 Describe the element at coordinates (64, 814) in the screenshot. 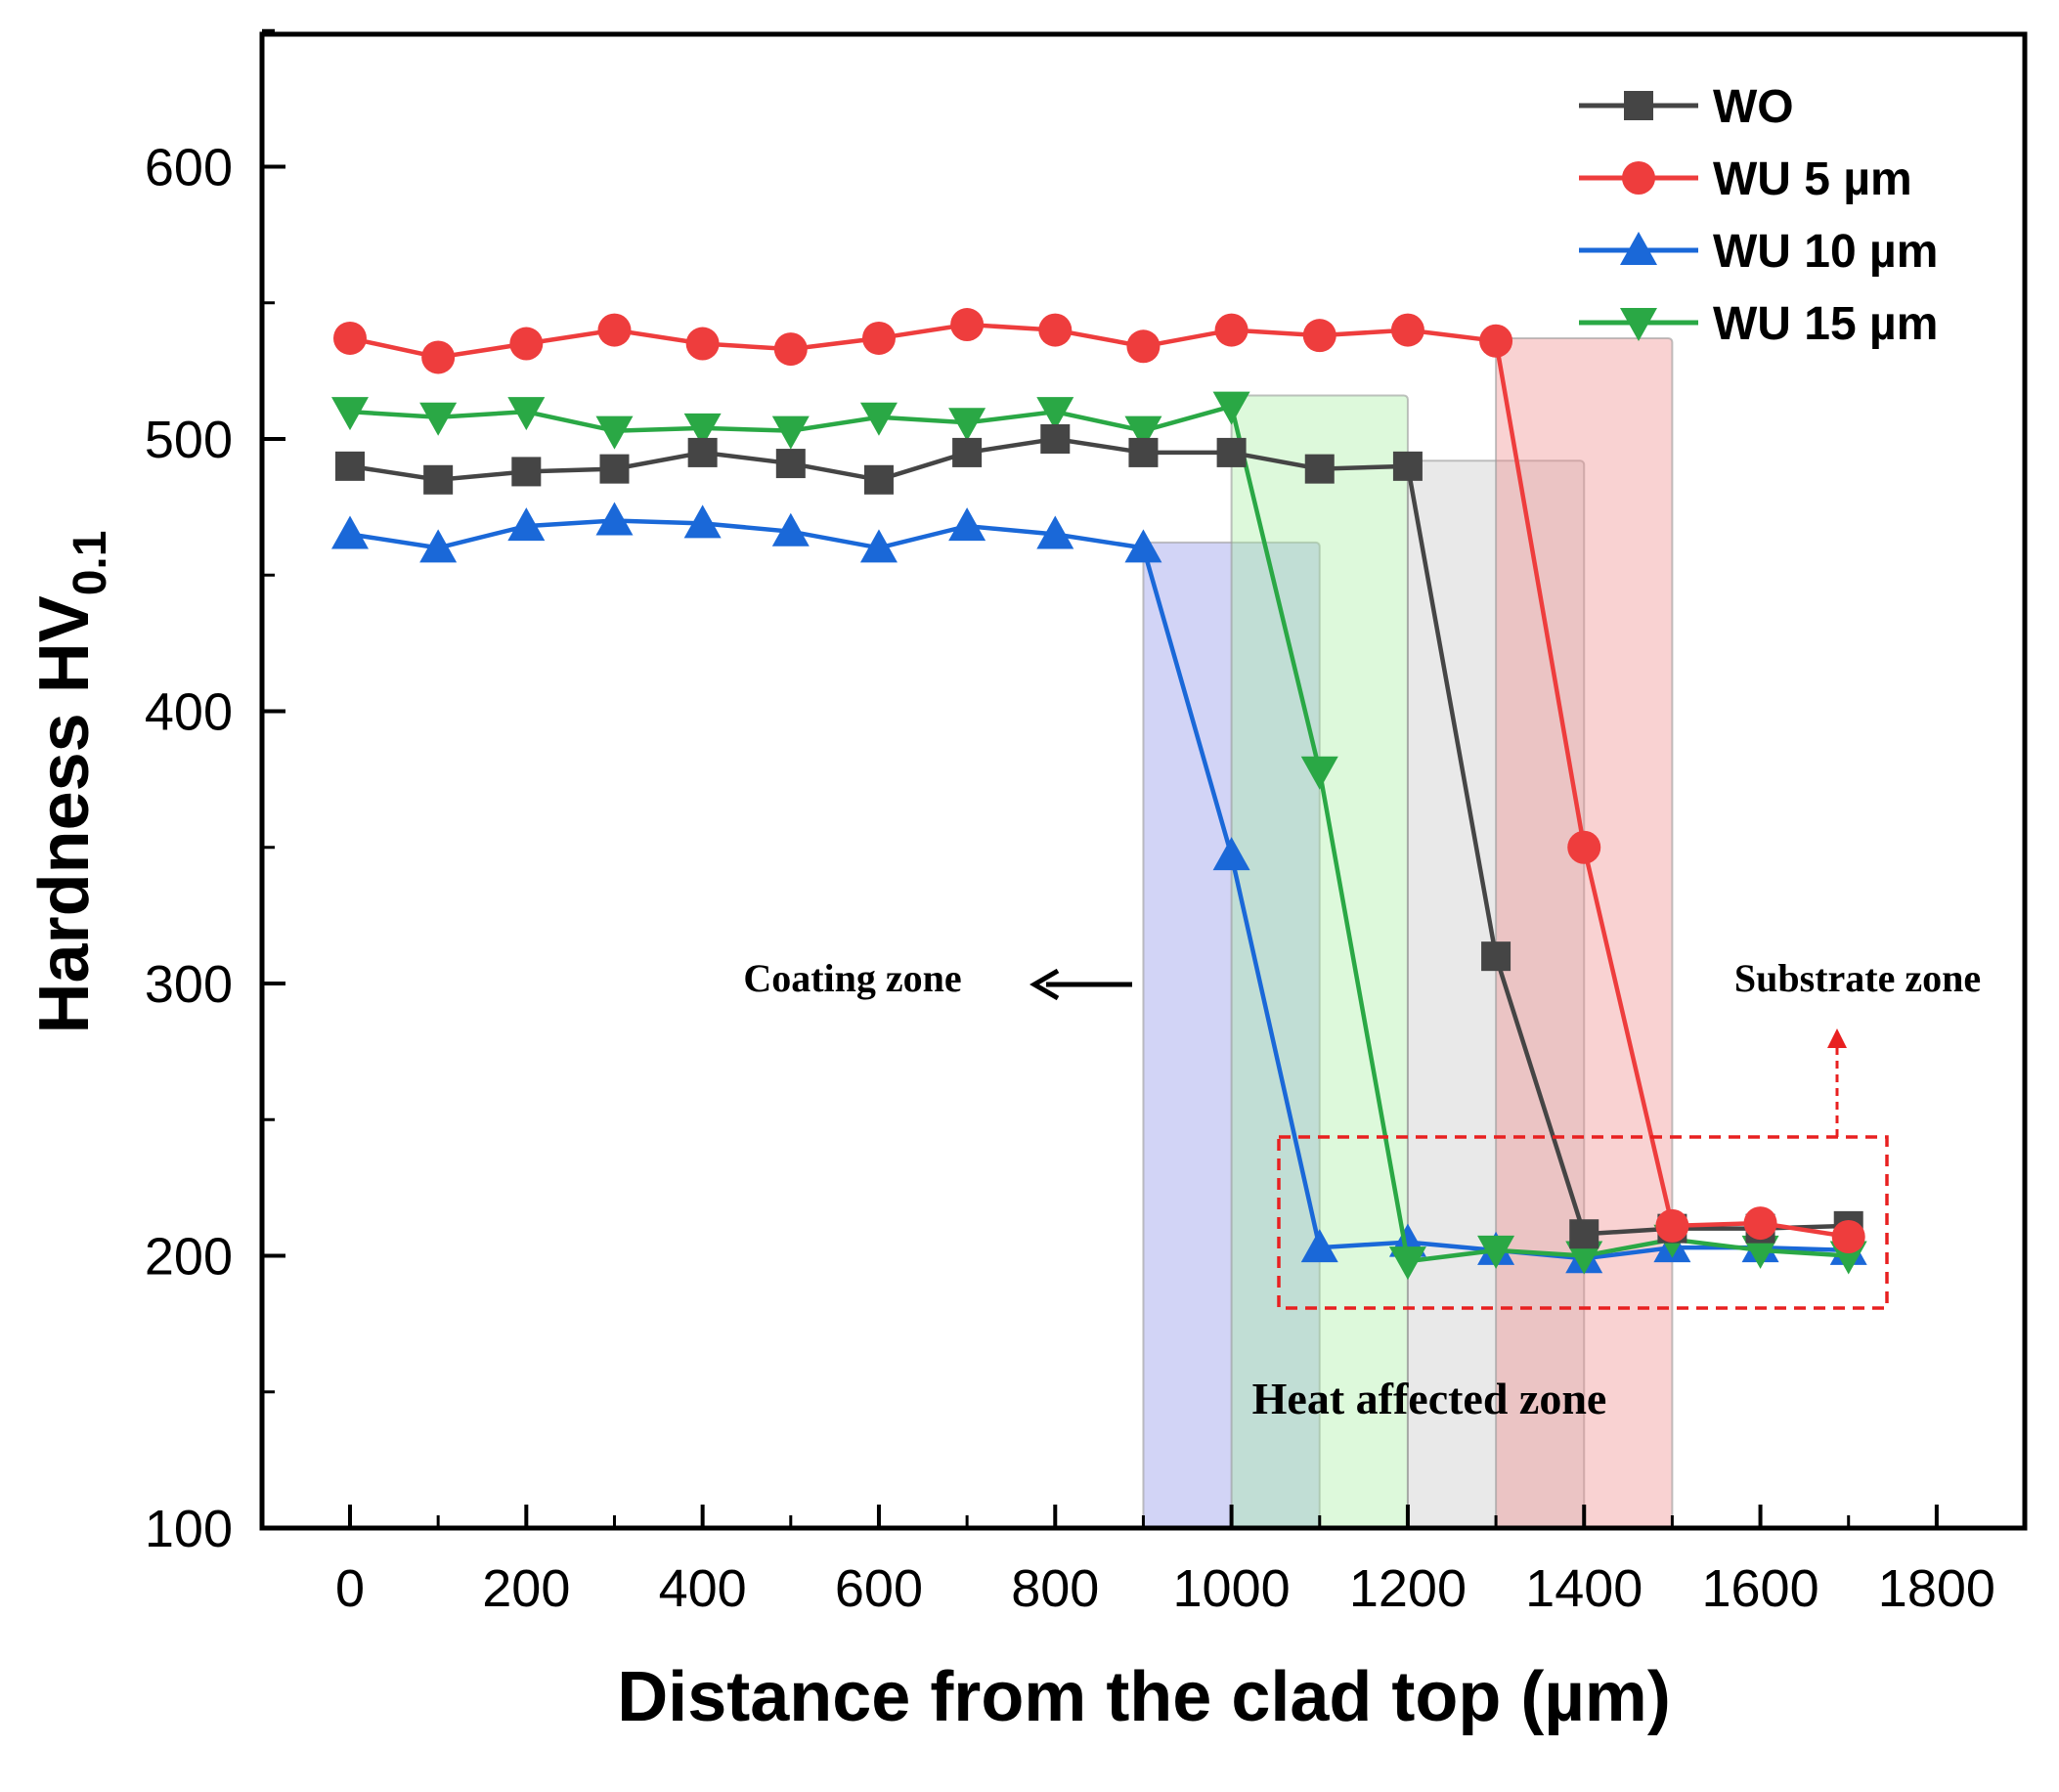

I see `y-axis-title-main: Hardness HV` at that location.